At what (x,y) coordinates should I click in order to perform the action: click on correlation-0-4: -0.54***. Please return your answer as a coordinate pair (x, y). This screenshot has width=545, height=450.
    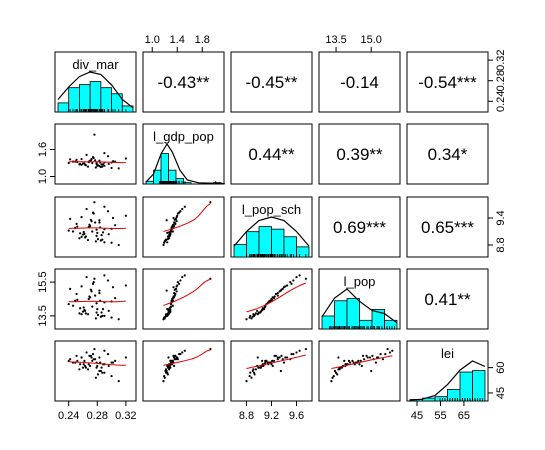
    Looking at the image, I should click on (447, 82).